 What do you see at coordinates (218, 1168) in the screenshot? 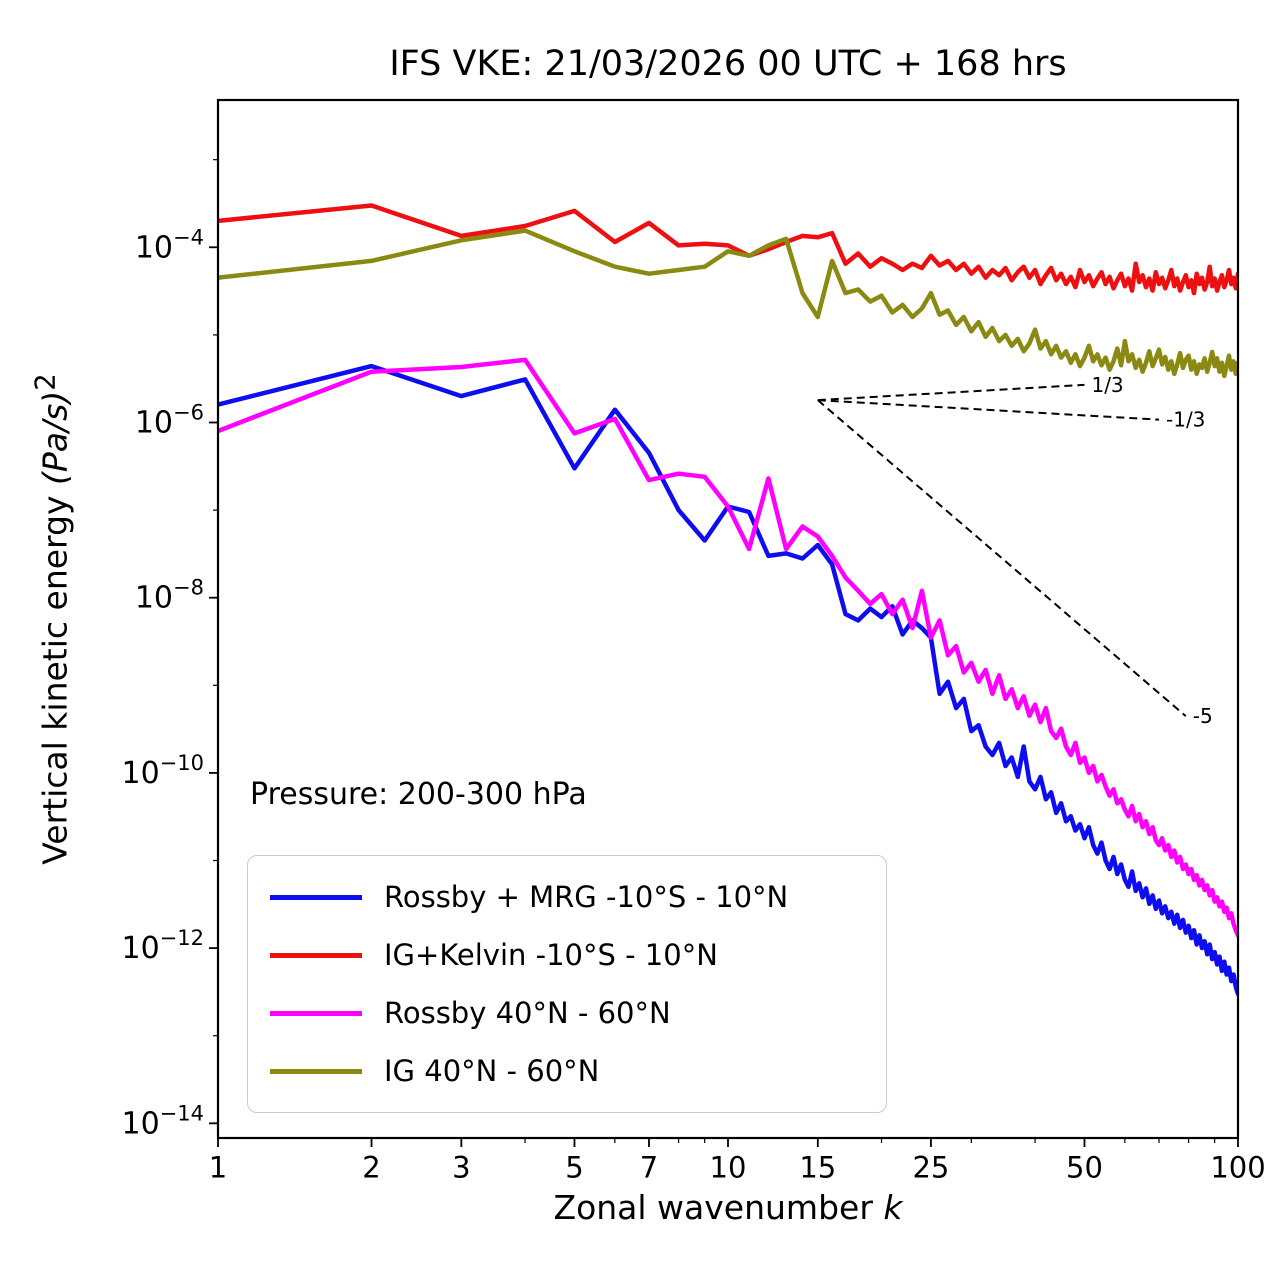
I see `x-tick-label: 1` at bounding box center [218, 1168].